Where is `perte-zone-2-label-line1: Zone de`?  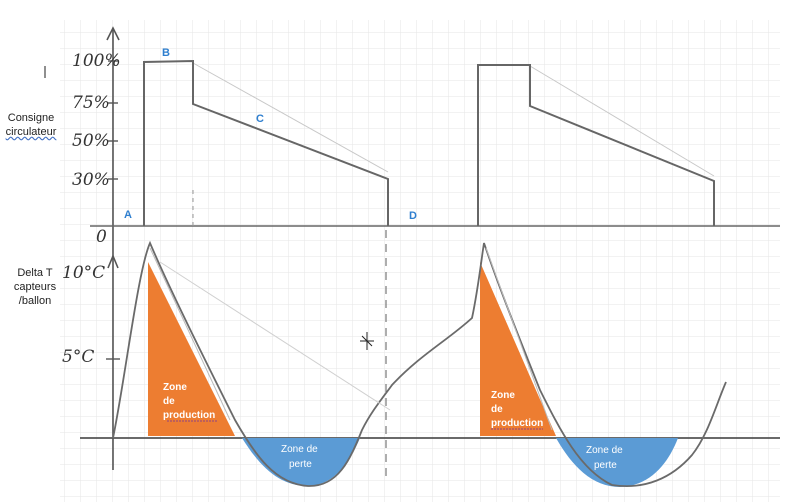 perte-zone-2-label-line1: Zone de is located at coordinates (604, 450).